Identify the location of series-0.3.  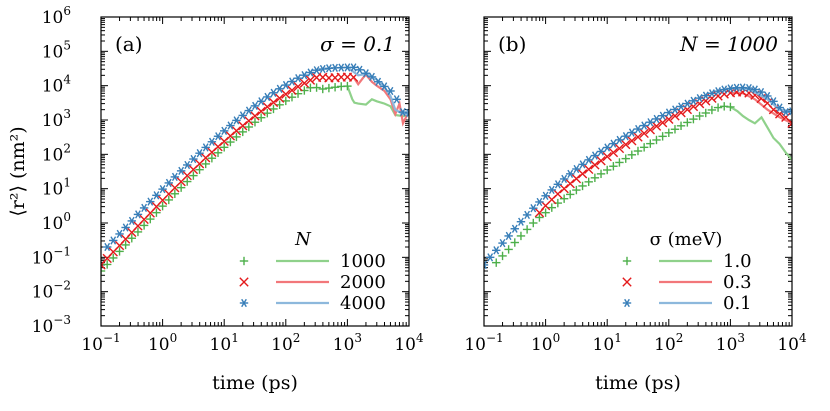
(663, 152).